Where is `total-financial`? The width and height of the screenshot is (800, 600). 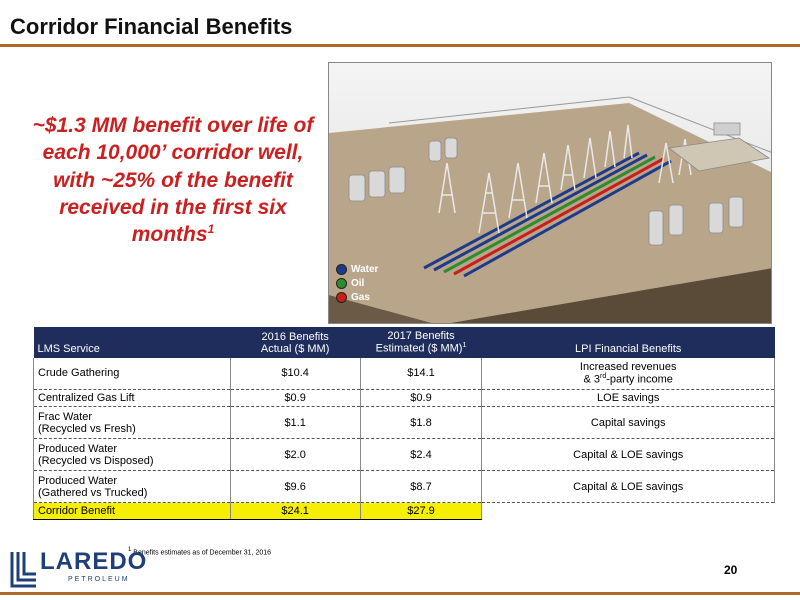 total-financial is located at coordinates (628, 511).